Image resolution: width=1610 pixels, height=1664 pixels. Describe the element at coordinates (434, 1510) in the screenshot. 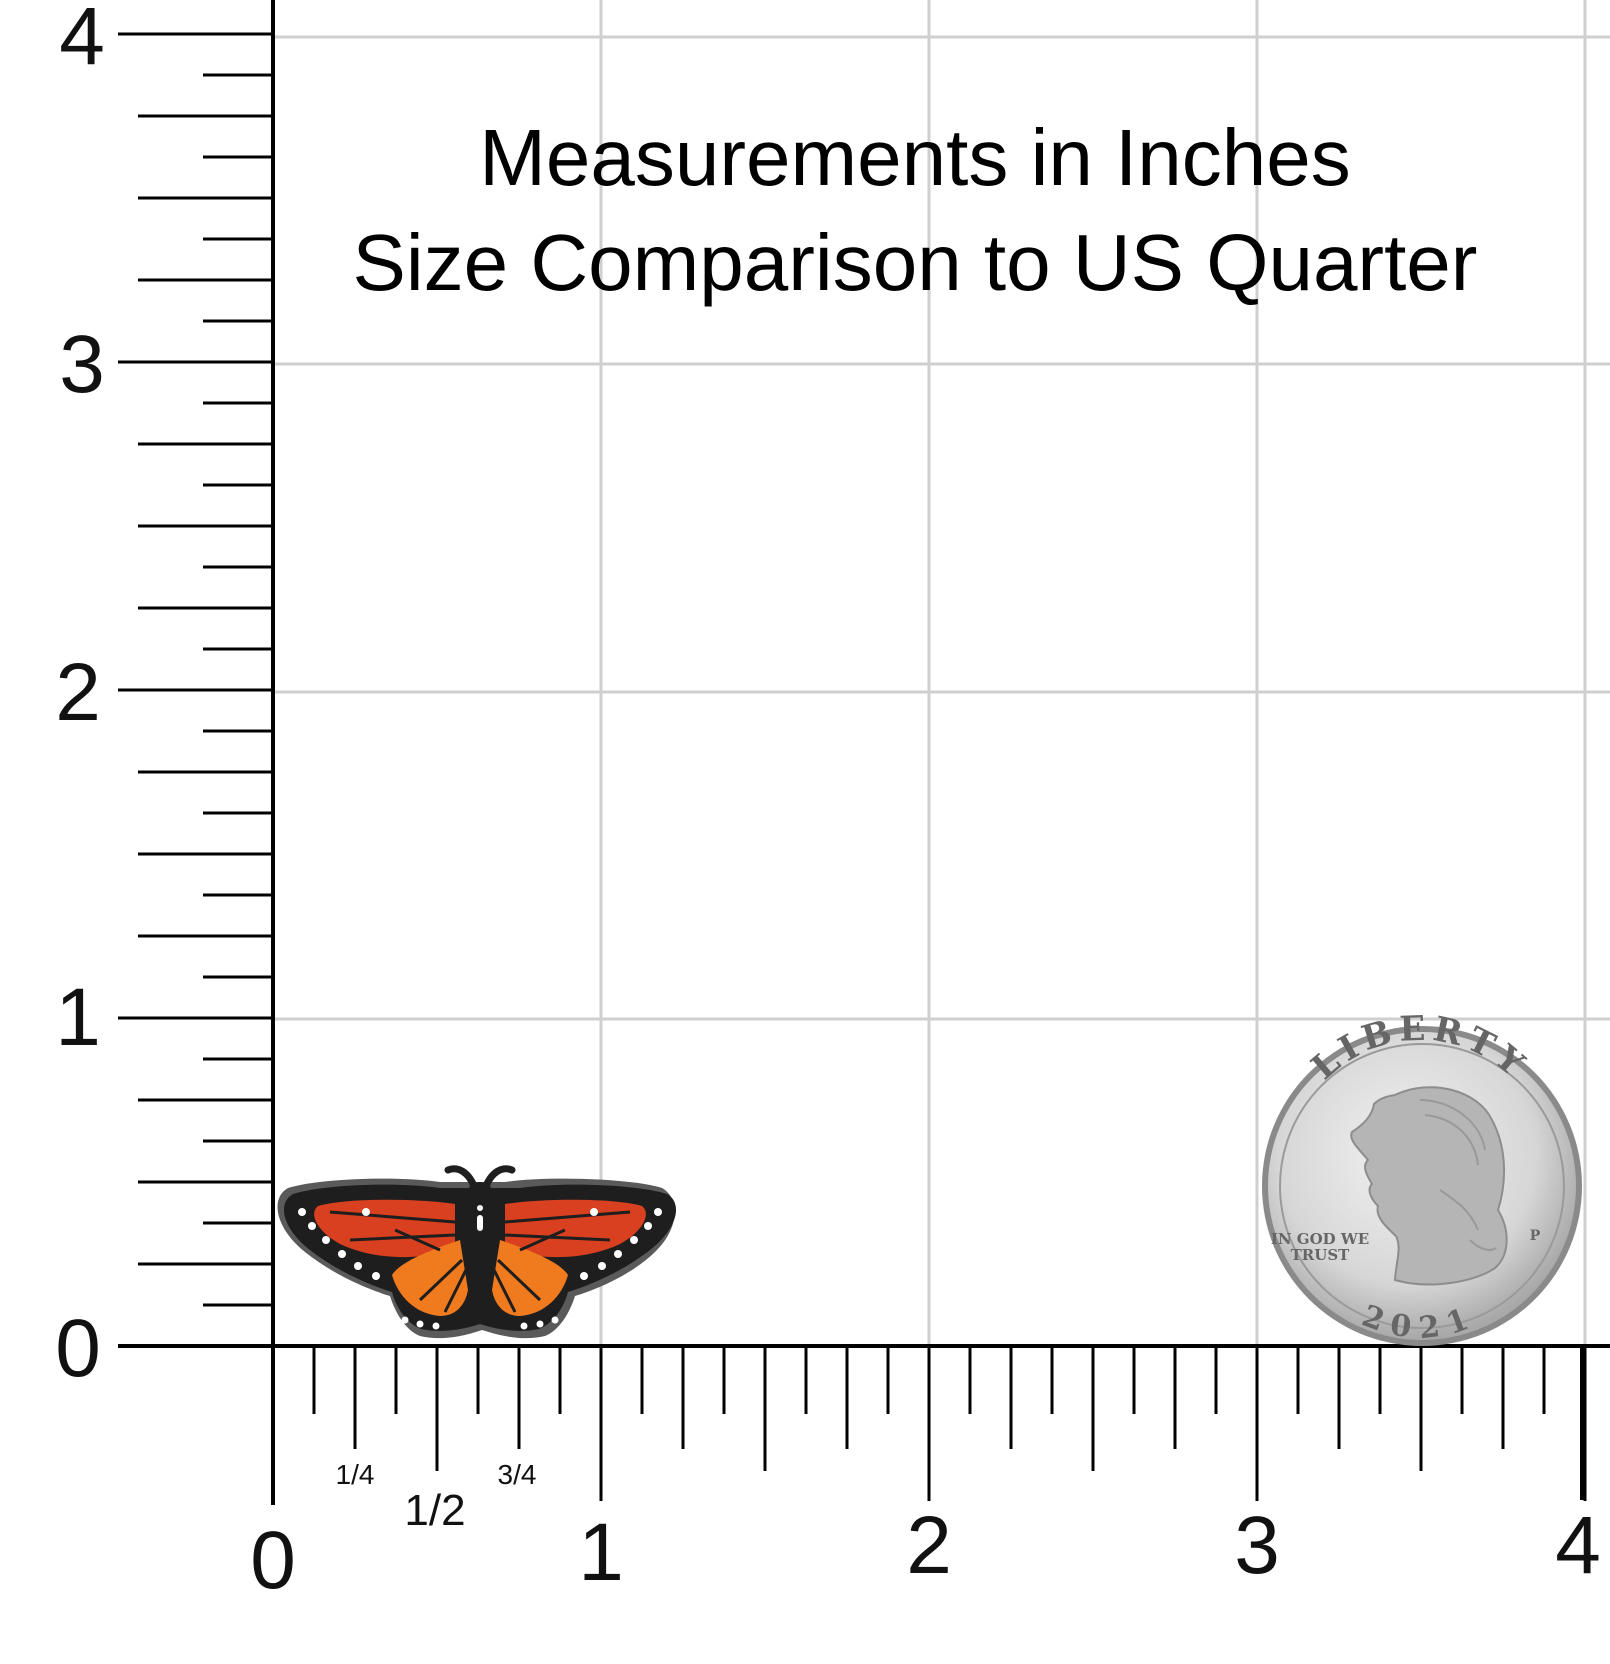

I see `x-fraction-half: 1/2` at that location.